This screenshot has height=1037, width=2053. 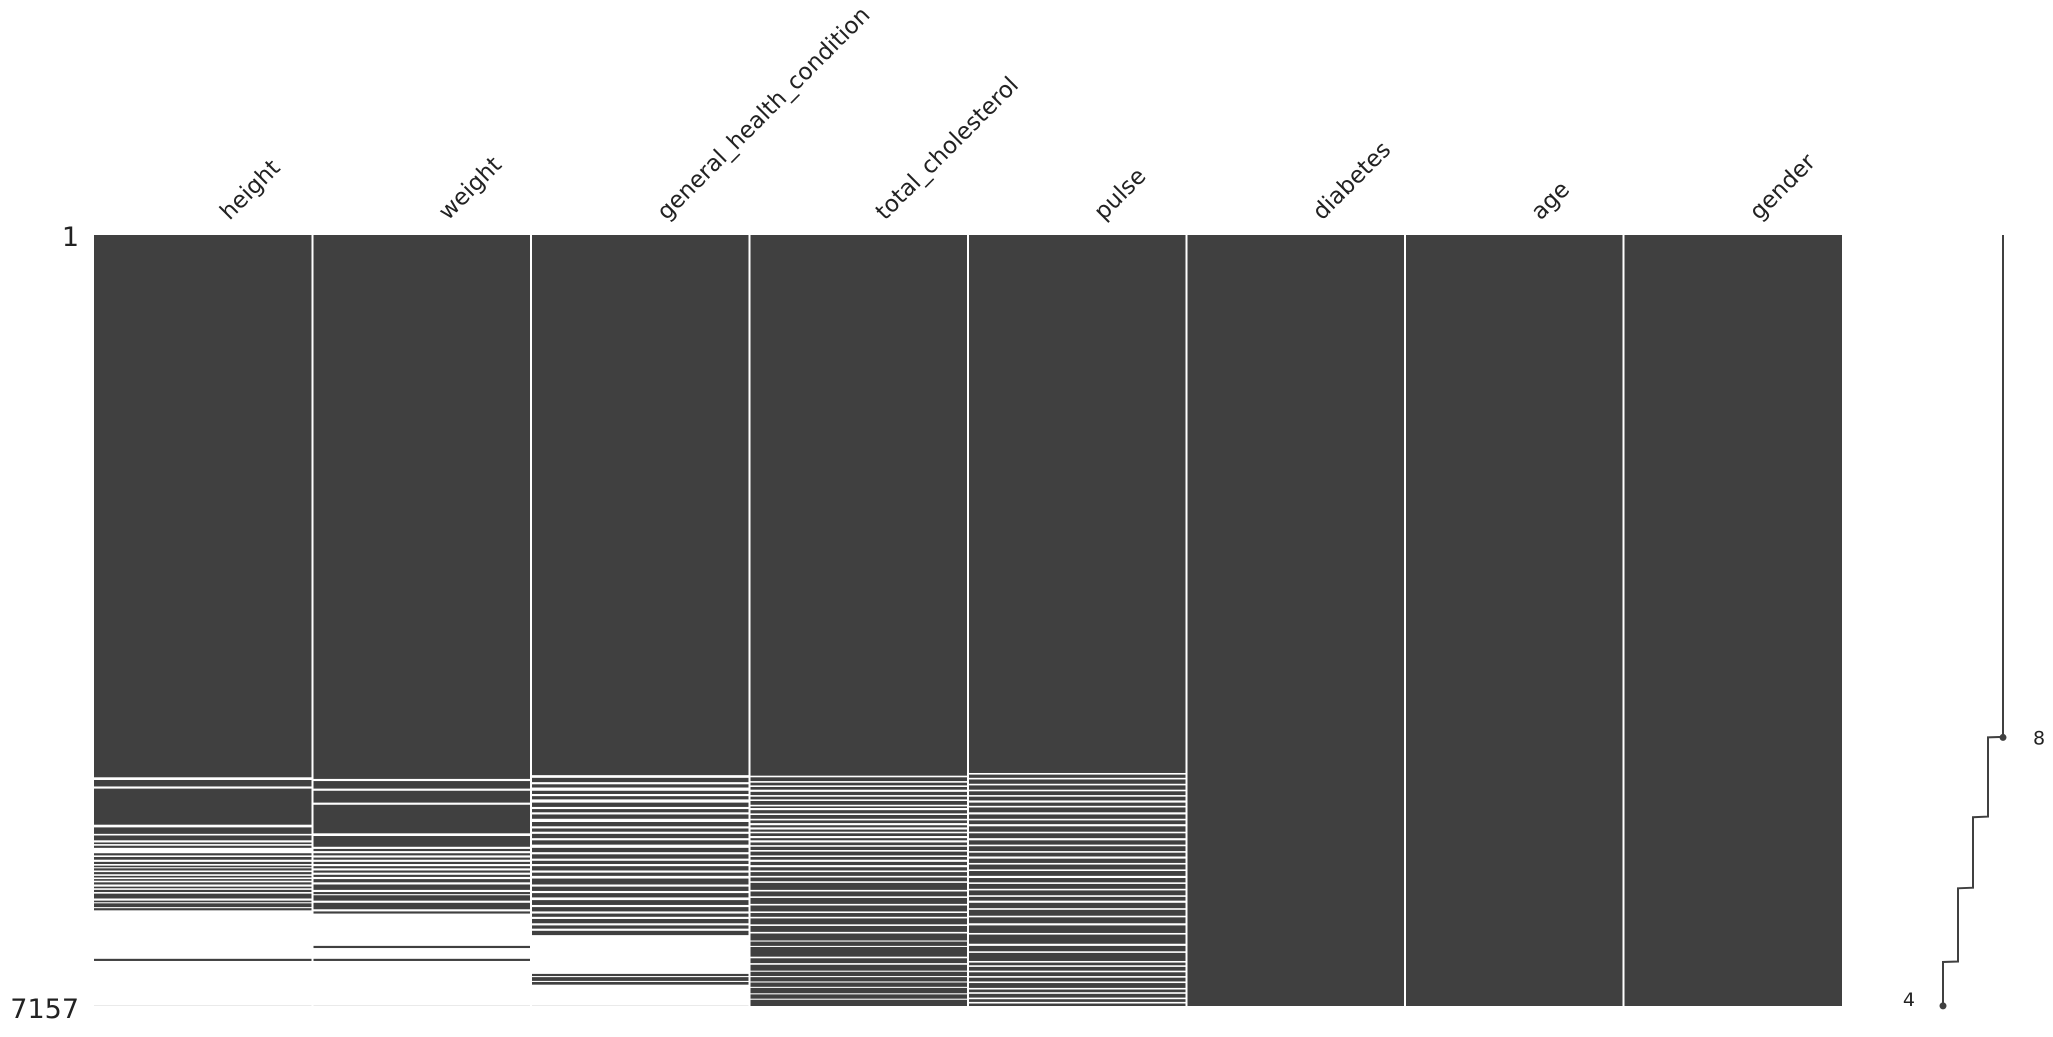 I want to click on column-label-gender: gender, so click(x=1783, y=187).